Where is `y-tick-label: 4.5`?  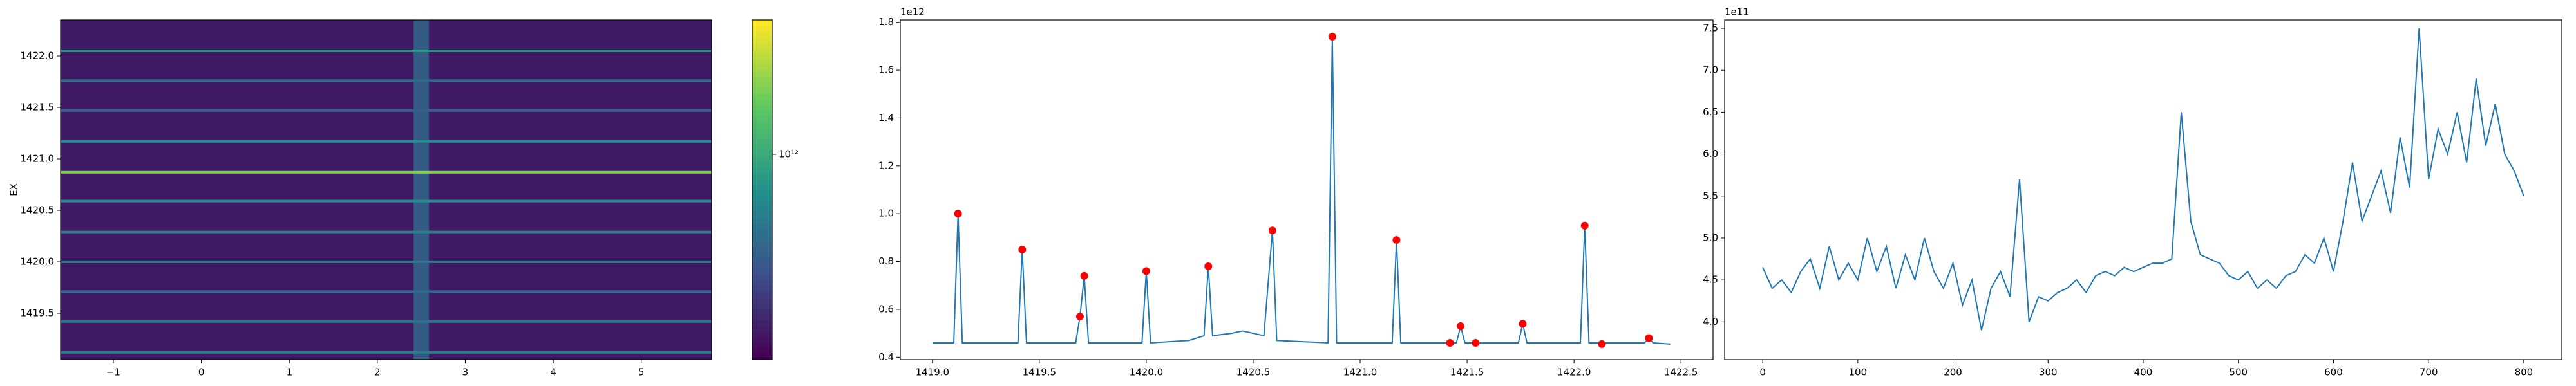
y-tick-label: 4.5 is located at coordinates (1710, 280).